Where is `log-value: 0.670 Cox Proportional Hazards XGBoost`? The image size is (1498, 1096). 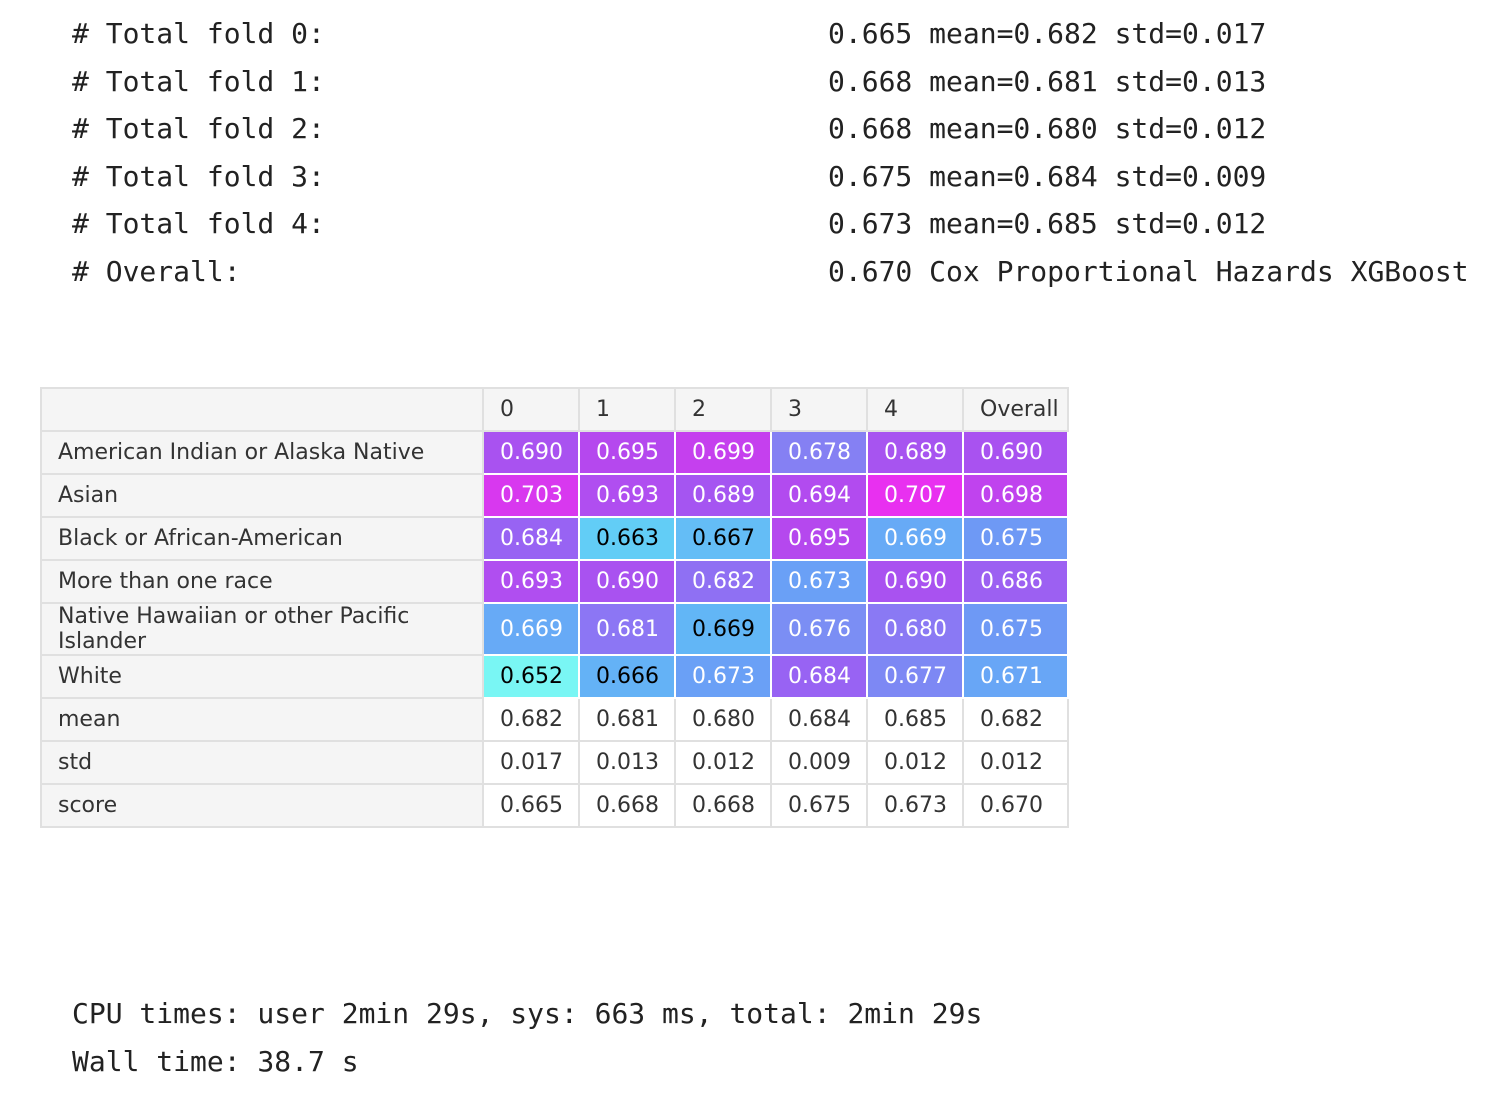 log-value: 0.670 Cox Proportional Hazards XGBoost is located at coordinates (1148, 271).